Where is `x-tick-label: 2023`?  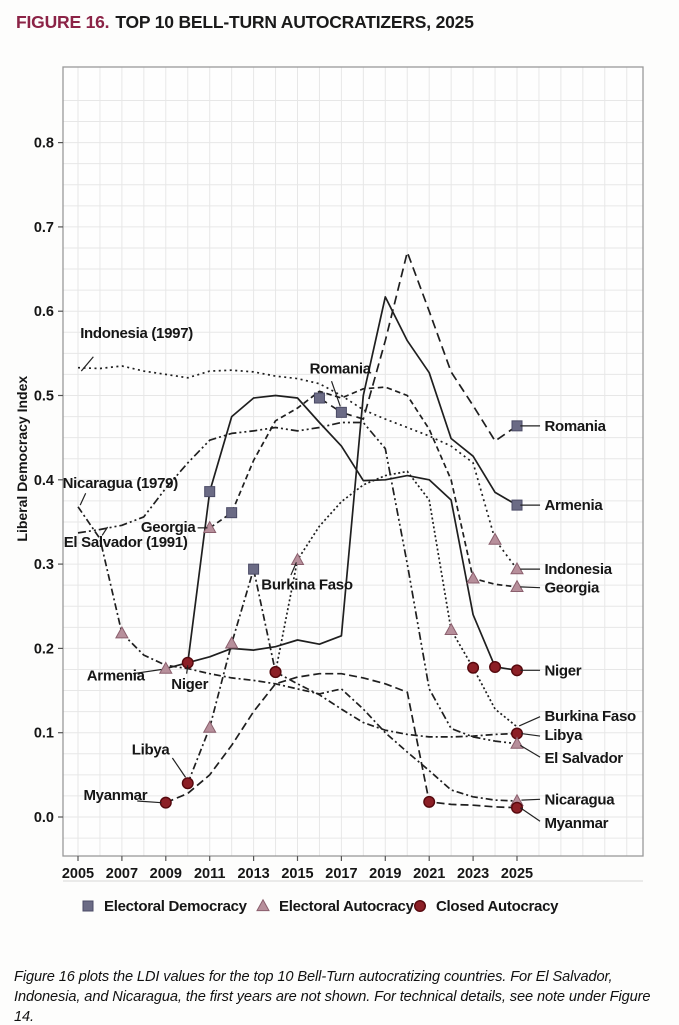
x-tick-label: 2023 is located at coordinates (473, 874).